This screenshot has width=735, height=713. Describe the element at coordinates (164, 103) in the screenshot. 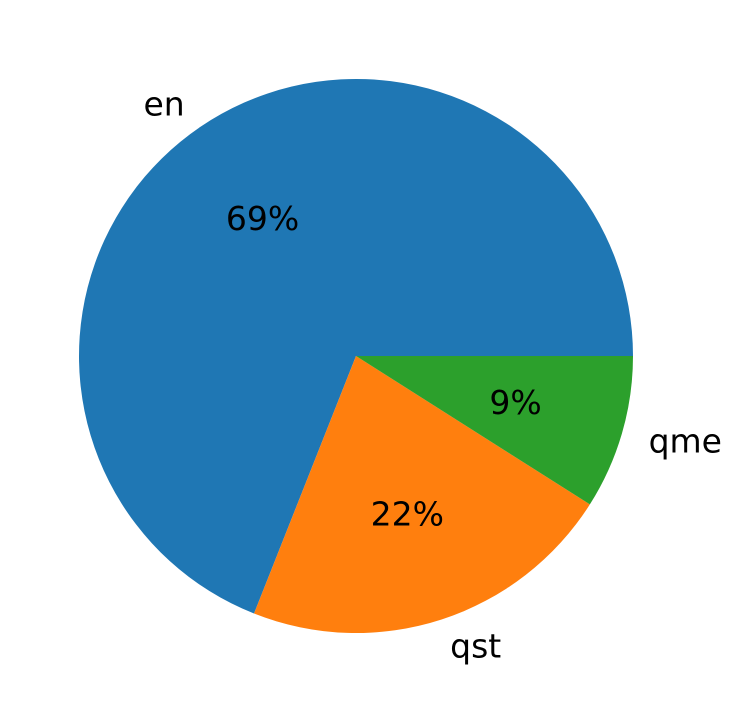

I see `slice-label-en: en` at that location.